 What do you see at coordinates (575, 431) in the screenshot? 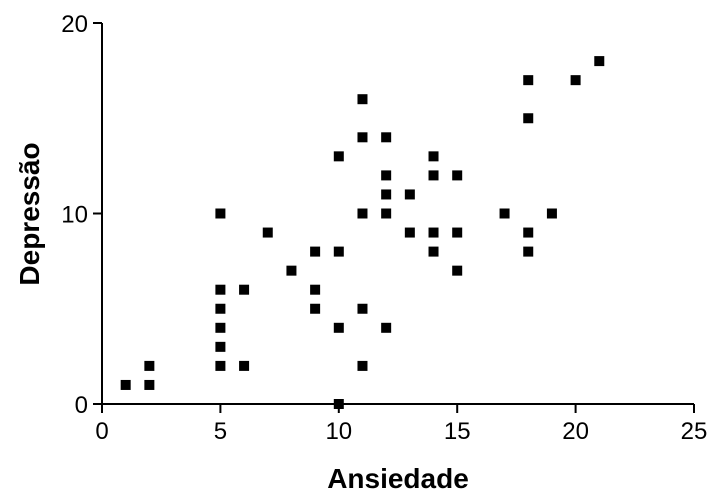
I see `x-tick-label: 20` at bounding box center [575, 431].